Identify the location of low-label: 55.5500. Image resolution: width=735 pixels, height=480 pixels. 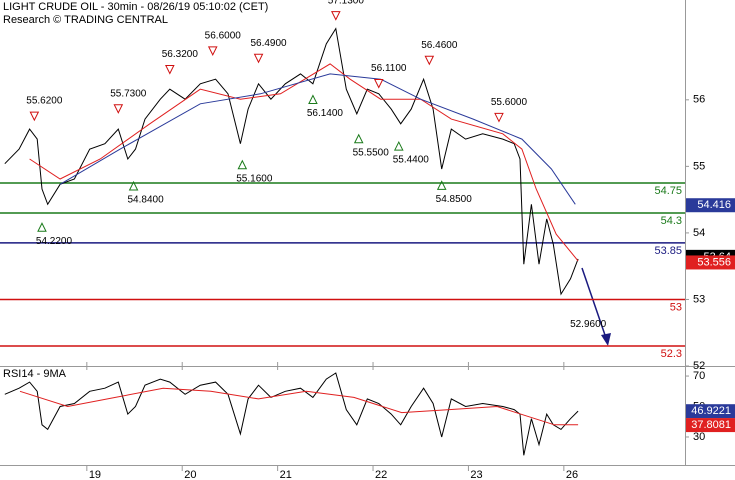
(371, 152).